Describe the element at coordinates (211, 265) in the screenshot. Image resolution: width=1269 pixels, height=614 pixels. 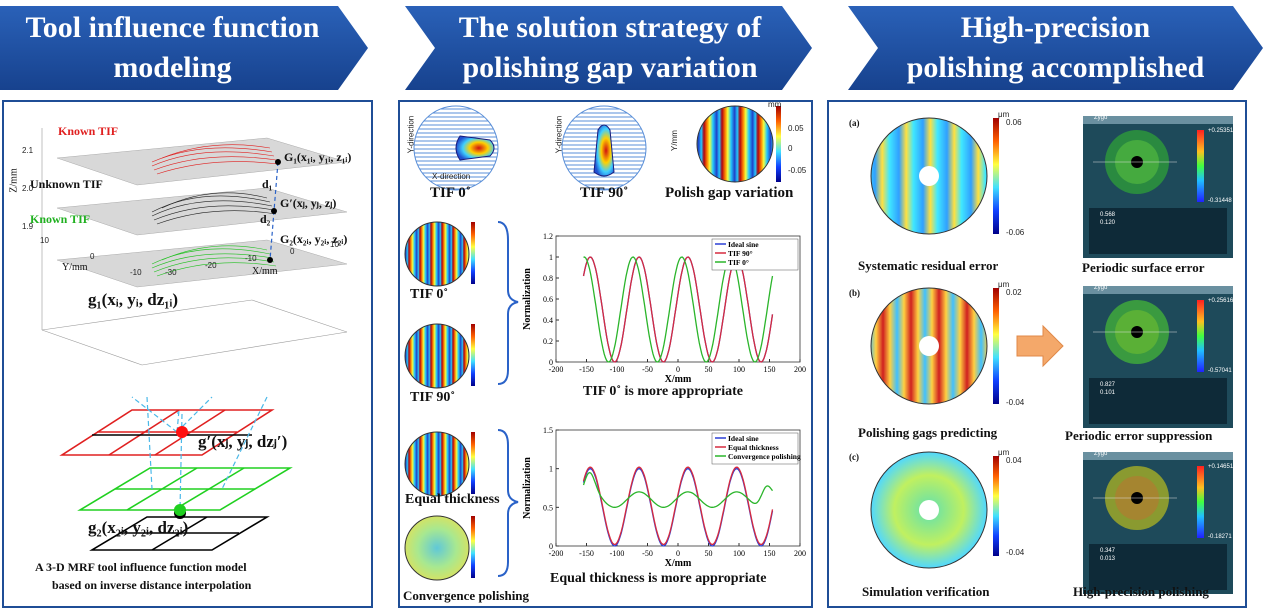
I see `x-tick: -20` at that location.